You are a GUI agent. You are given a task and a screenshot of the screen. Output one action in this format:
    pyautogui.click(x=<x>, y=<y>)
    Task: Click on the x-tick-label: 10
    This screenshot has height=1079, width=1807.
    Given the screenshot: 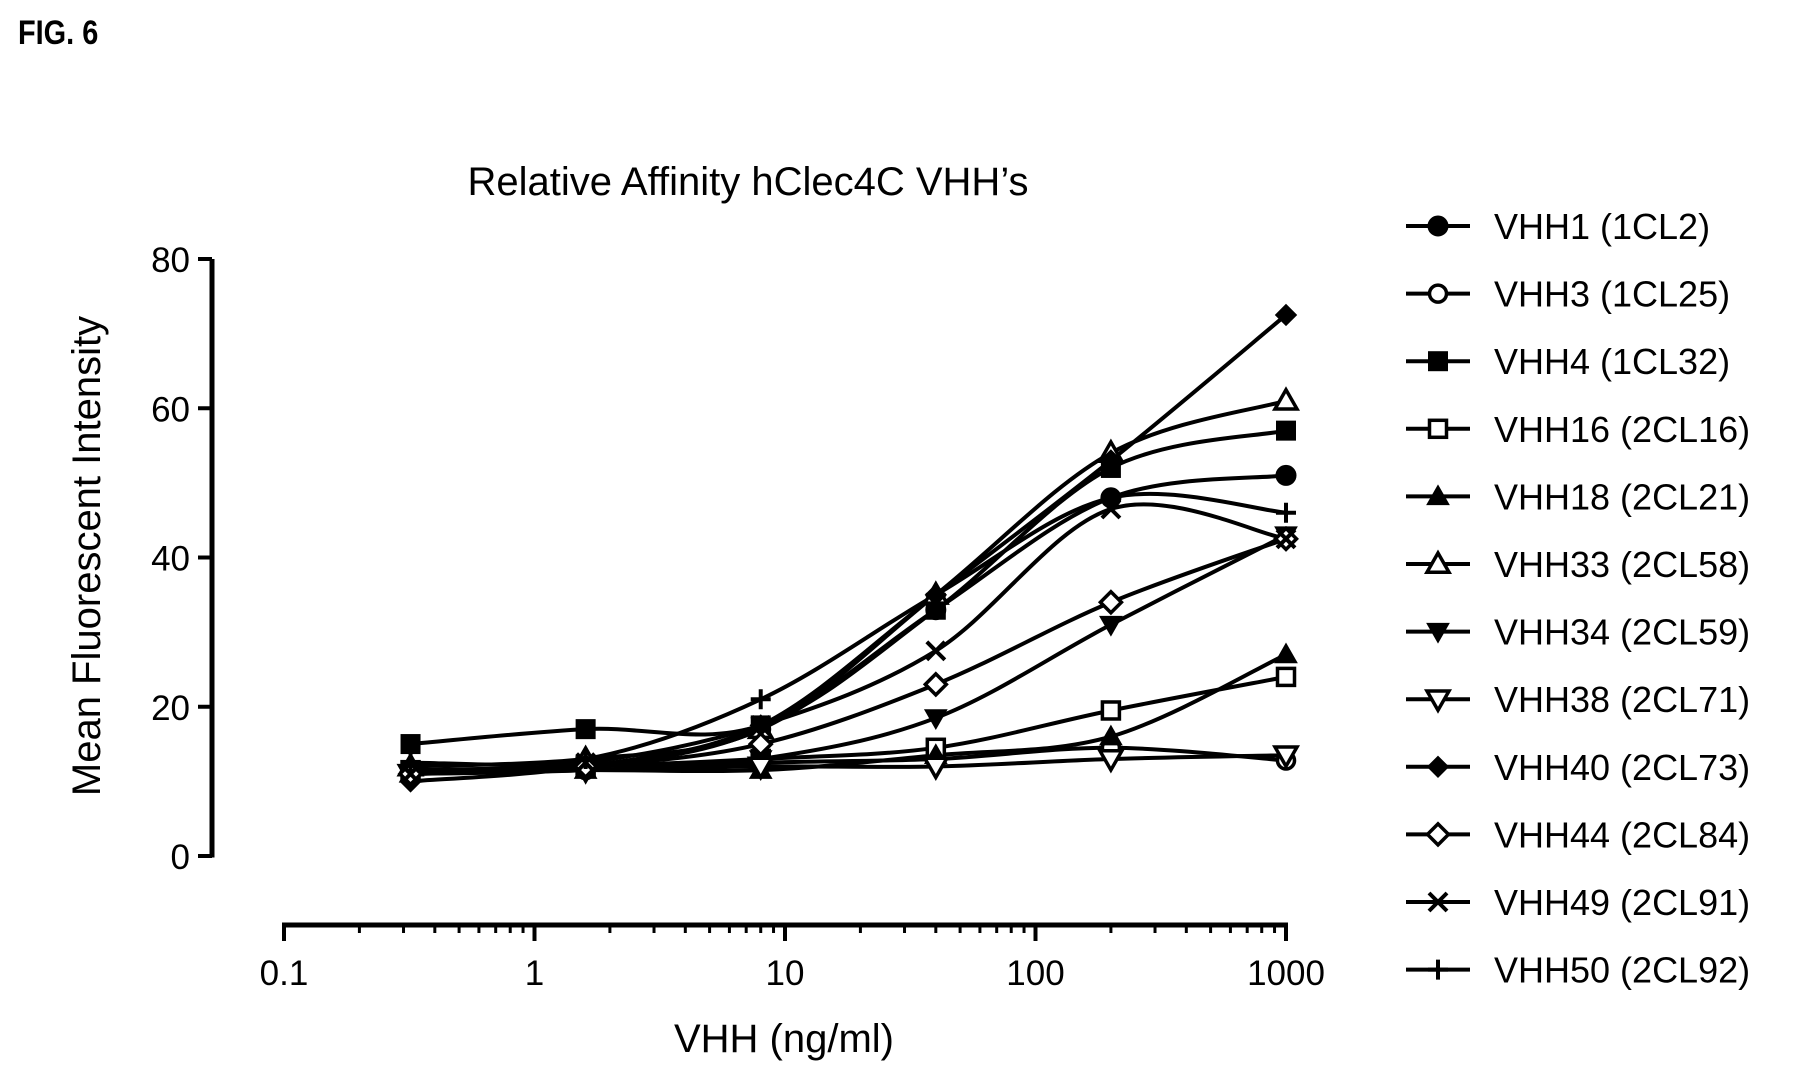 What is the action you would take?
    pyautogui.click(x=785, y=973)
    